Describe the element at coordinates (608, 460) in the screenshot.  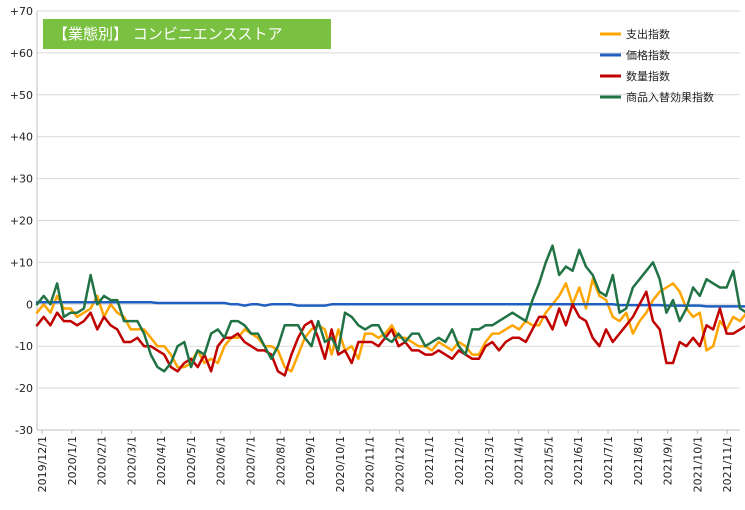
I see `x-tick-label: 2021/7/1` at that location.